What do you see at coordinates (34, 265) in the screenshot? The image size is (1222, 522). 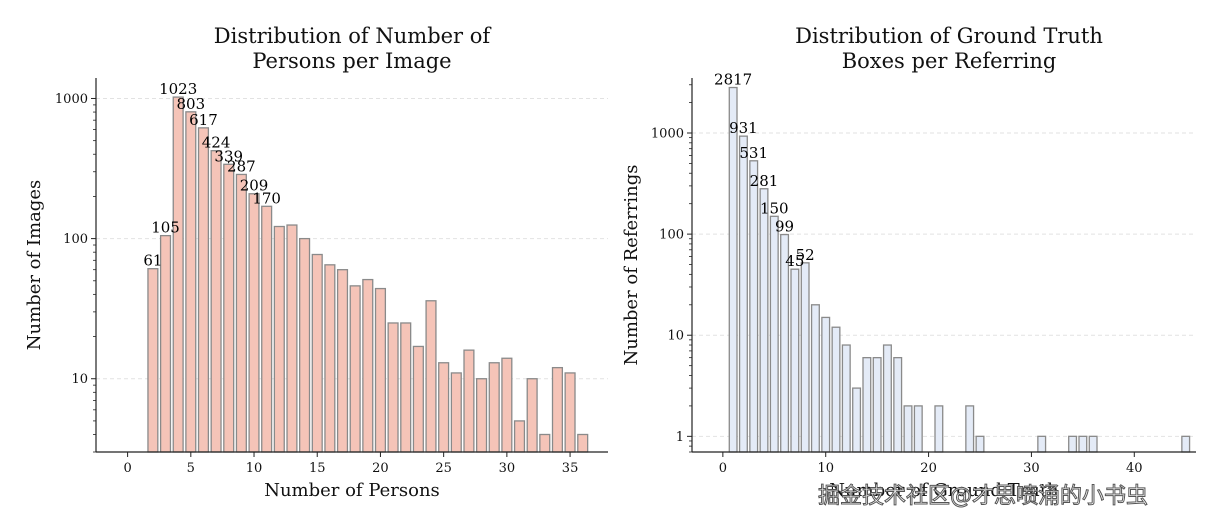 I see `y-axis-label: Number of Images` at bounding box center [34, 265].